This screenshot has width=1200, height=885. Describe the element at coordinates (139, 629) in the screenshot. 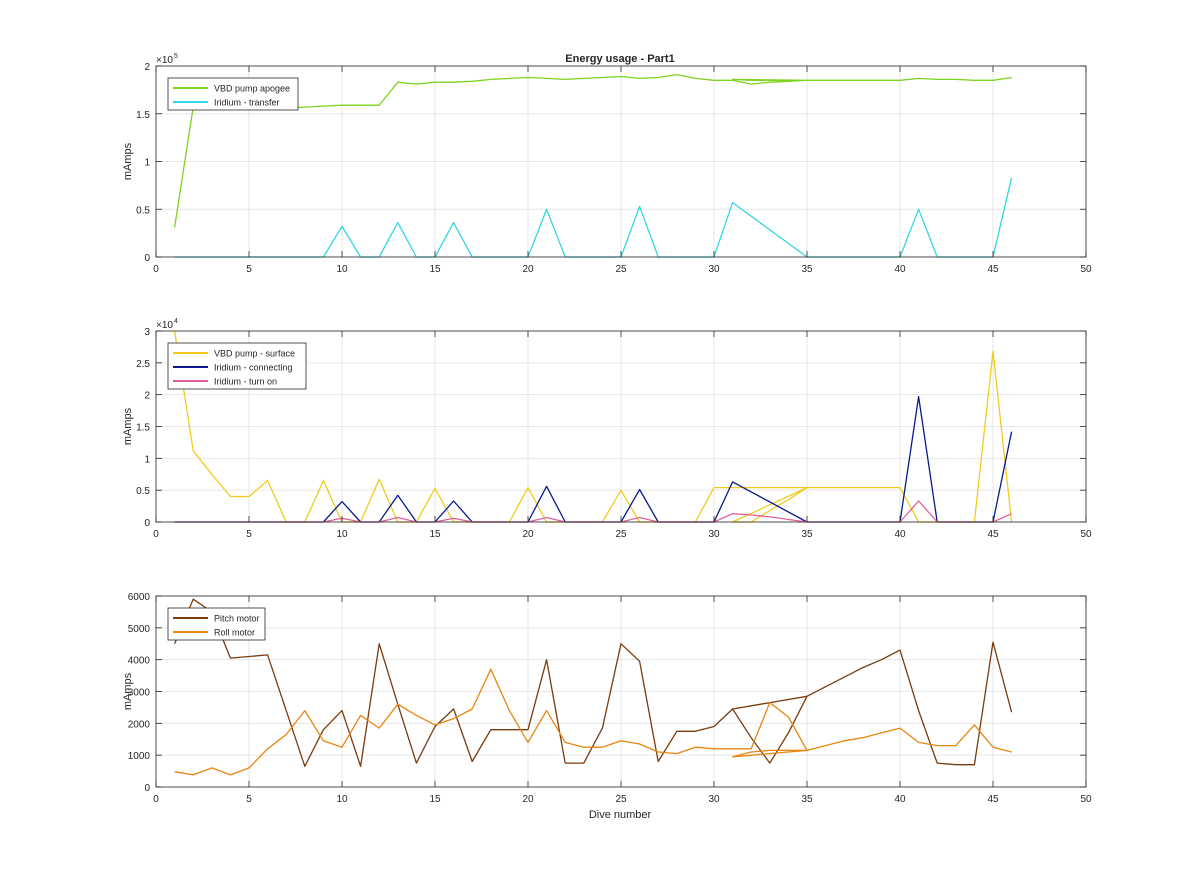

I see `y-tick-label: 5000` at that location.